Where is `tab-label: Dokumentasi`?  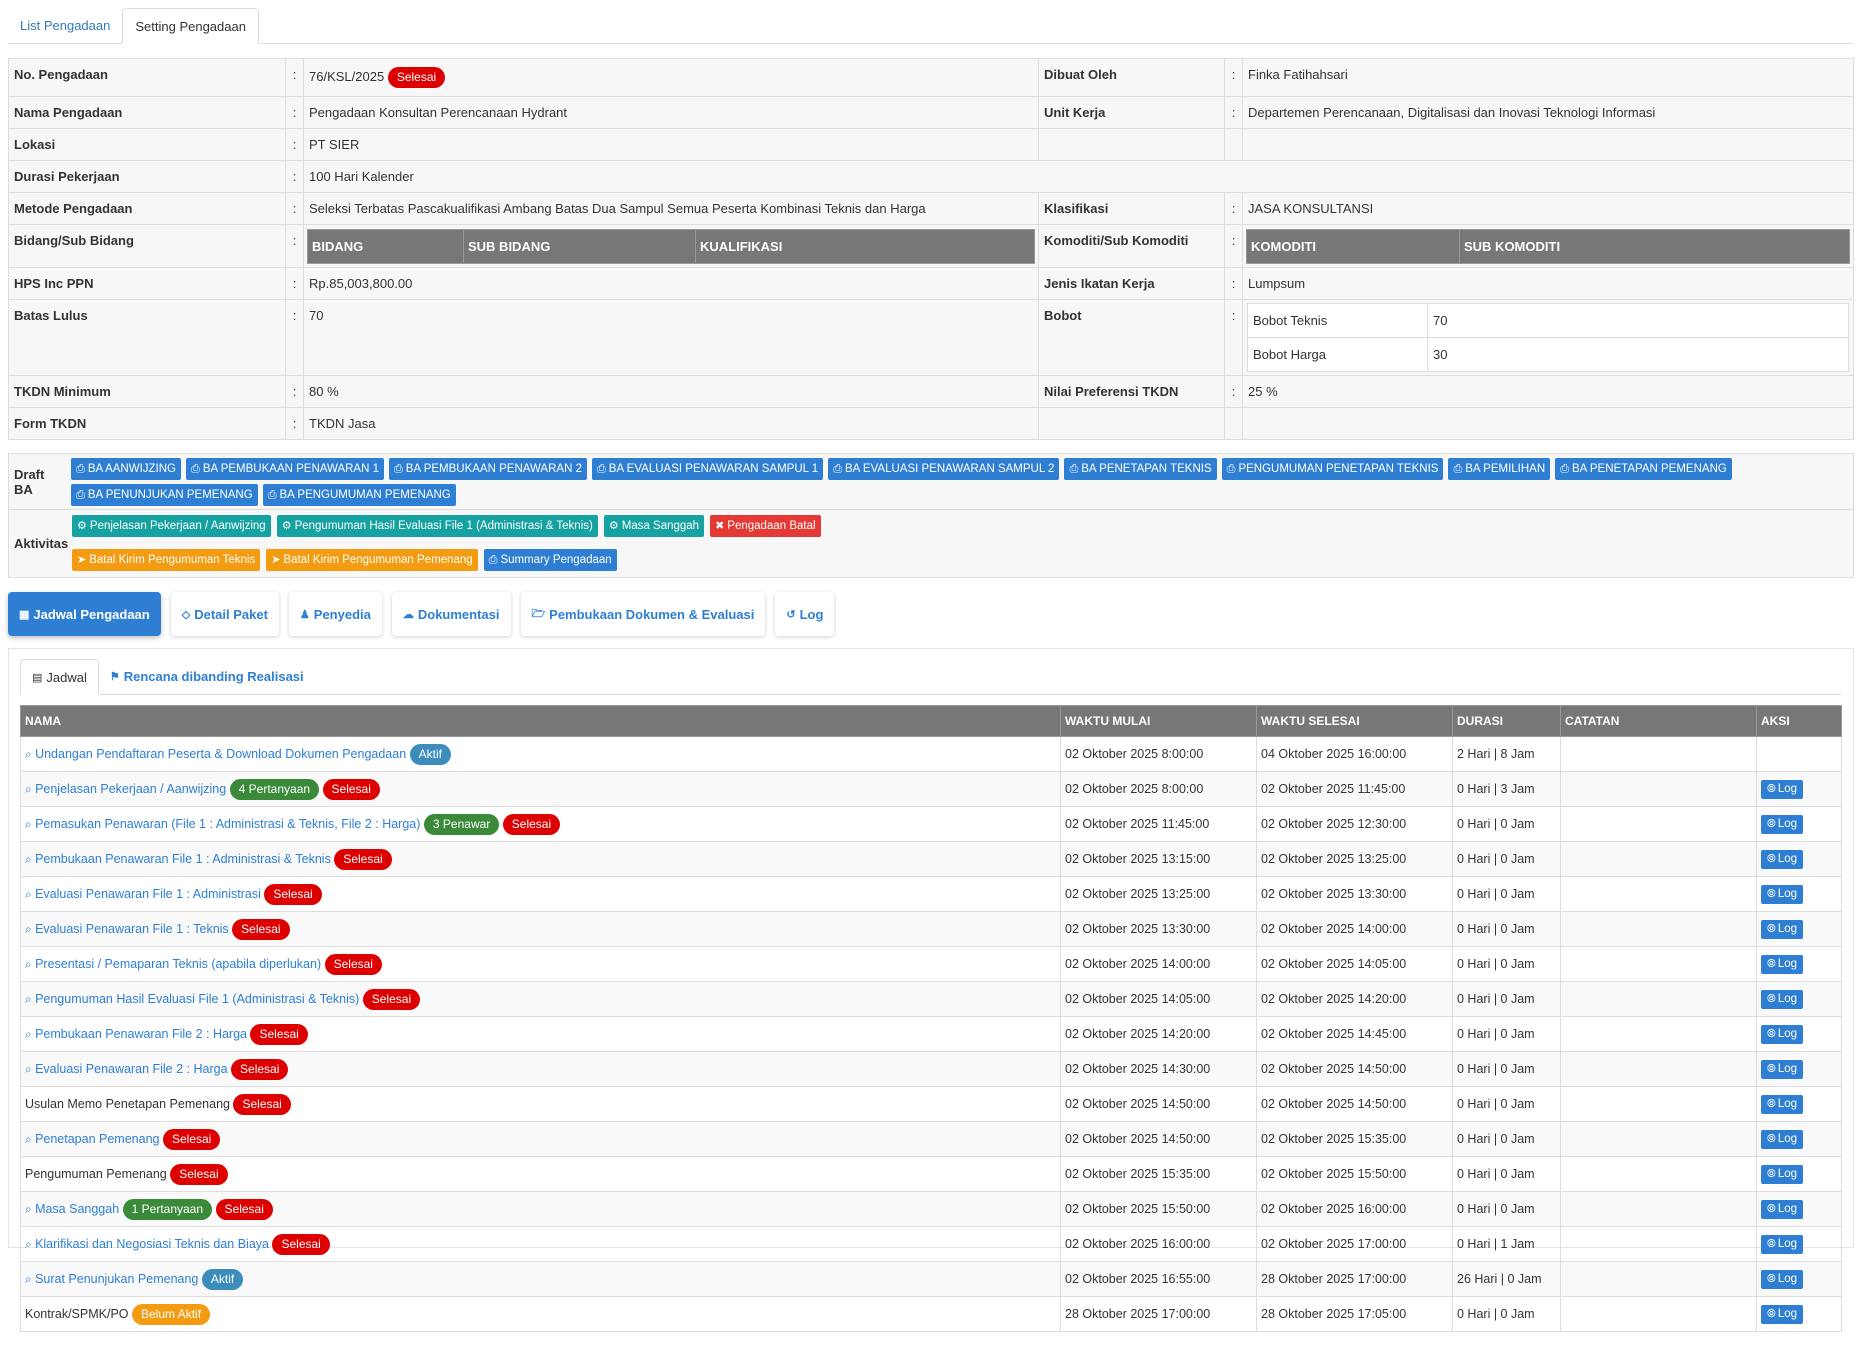 tab-label: Dokumentasi is located at coordinates (458, 614).